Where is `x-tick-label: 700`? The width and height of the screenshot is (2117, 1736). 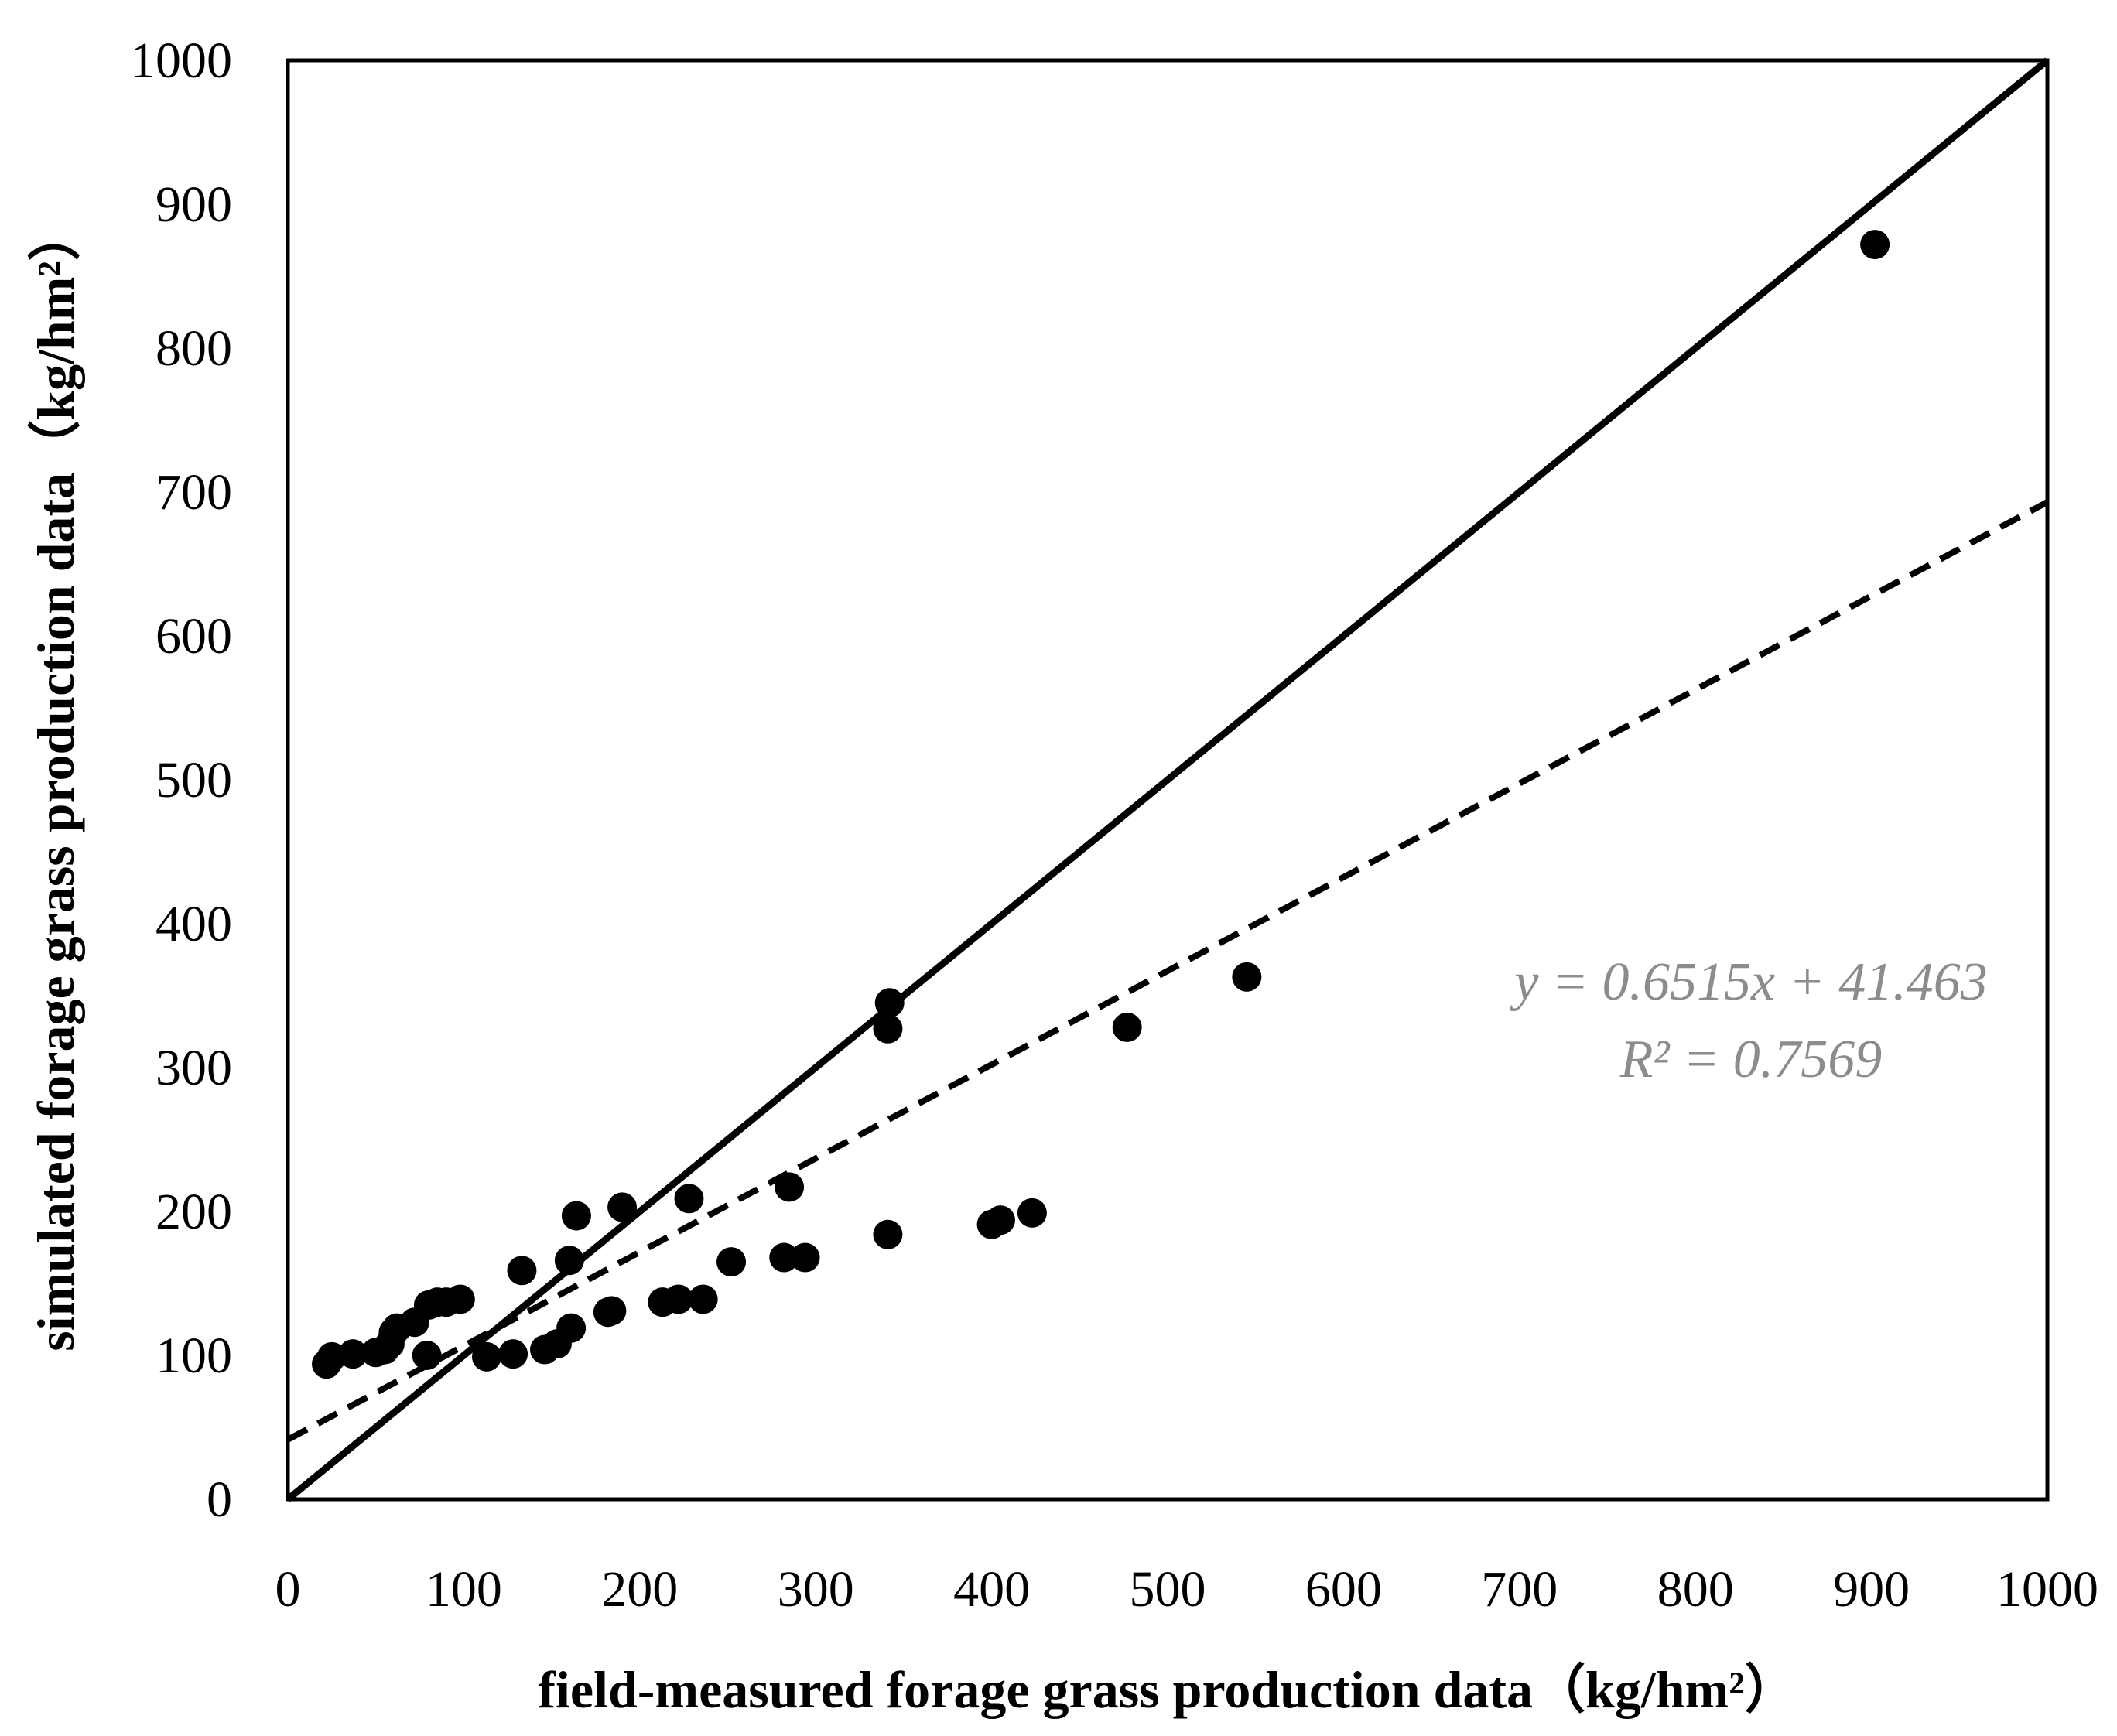
x-tick-label: 700 is located at coordinates (1519, 1589).